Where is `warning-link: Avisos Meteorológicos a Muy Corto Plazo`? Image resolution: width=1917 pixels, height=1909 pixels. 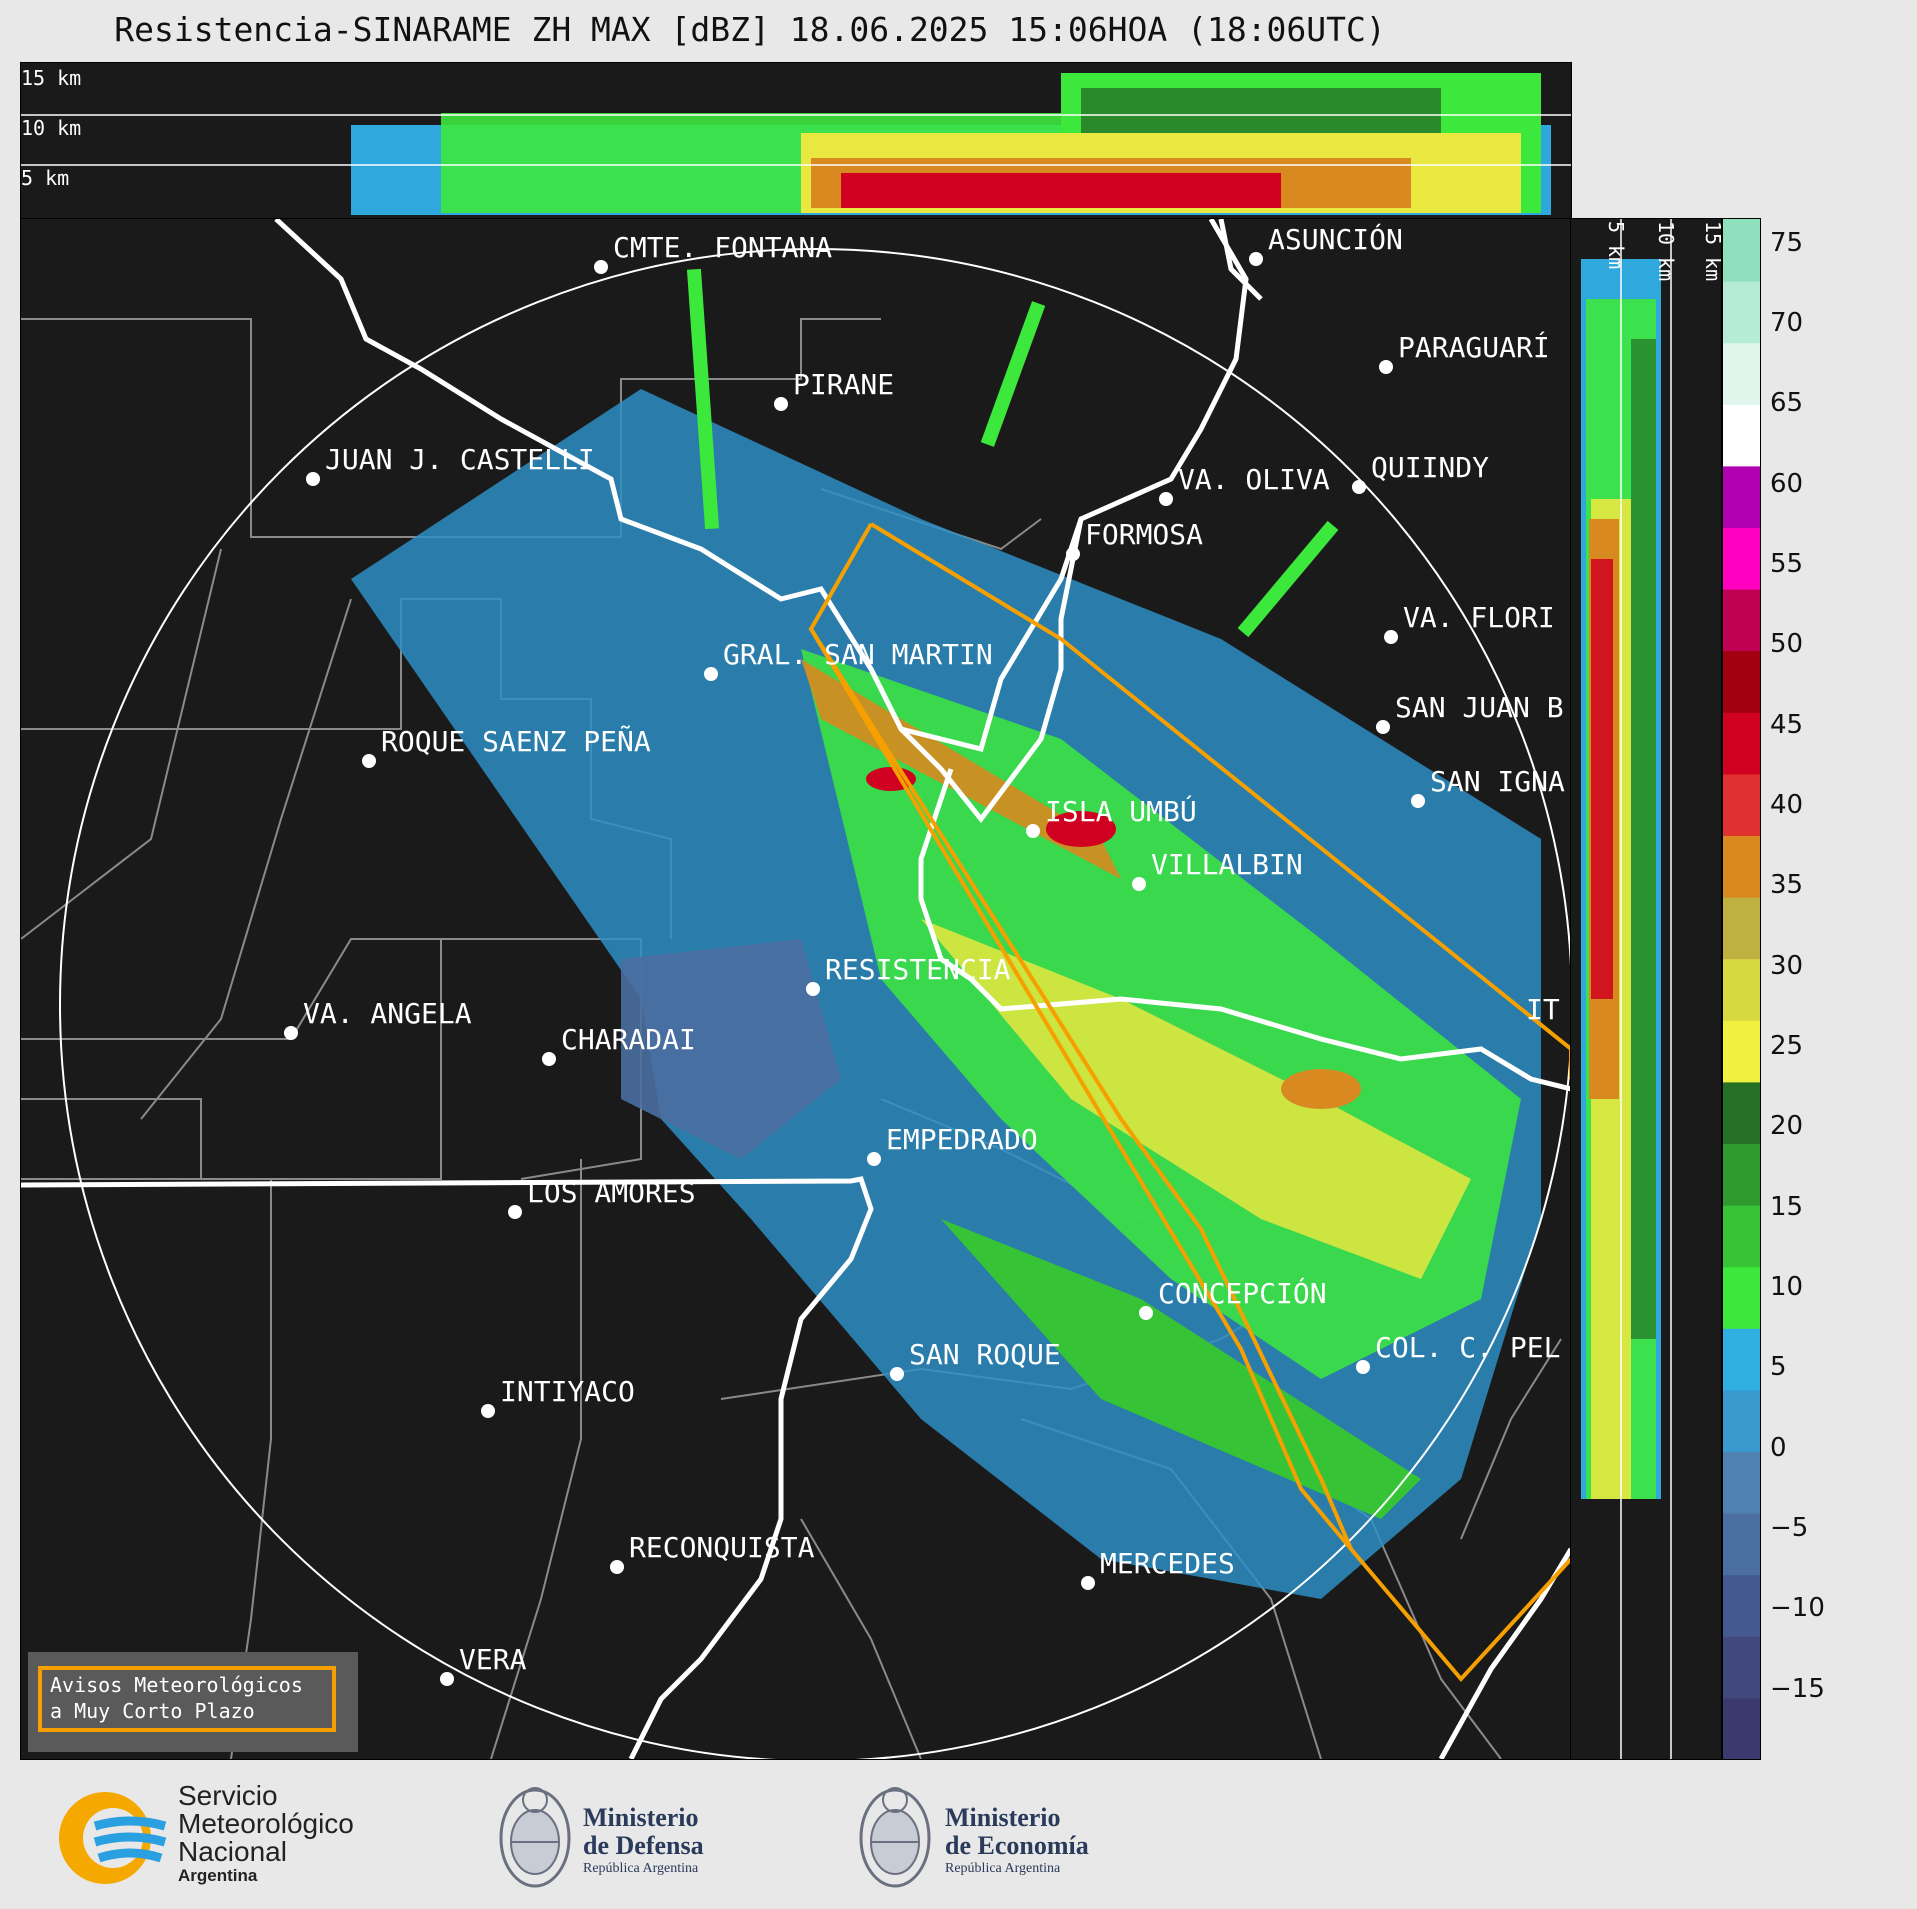 warning-link: Avisos Meteorológicos a Muy Corto Plazo is located at coordinates (187, 1699).